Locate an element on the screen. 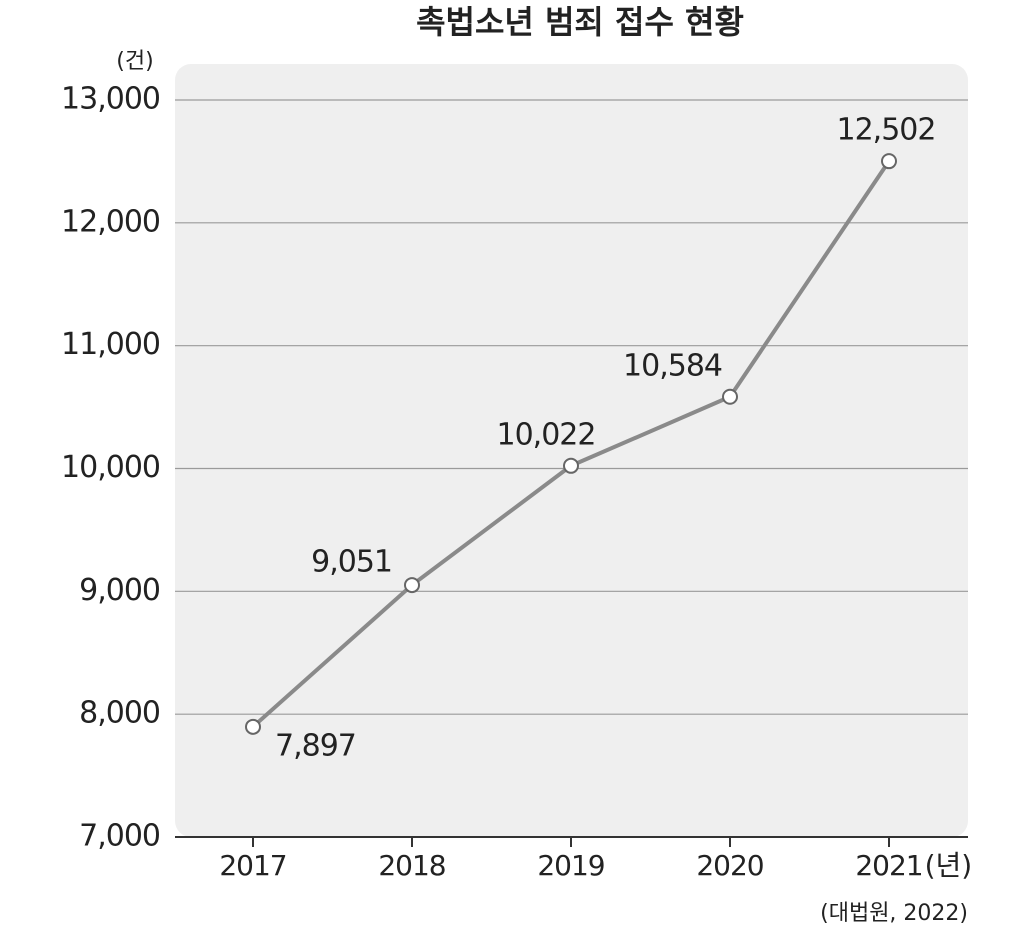 The width and height of the screenshot is (1031, 946). data-label: 9,051 is located at coordinates (351, 562).